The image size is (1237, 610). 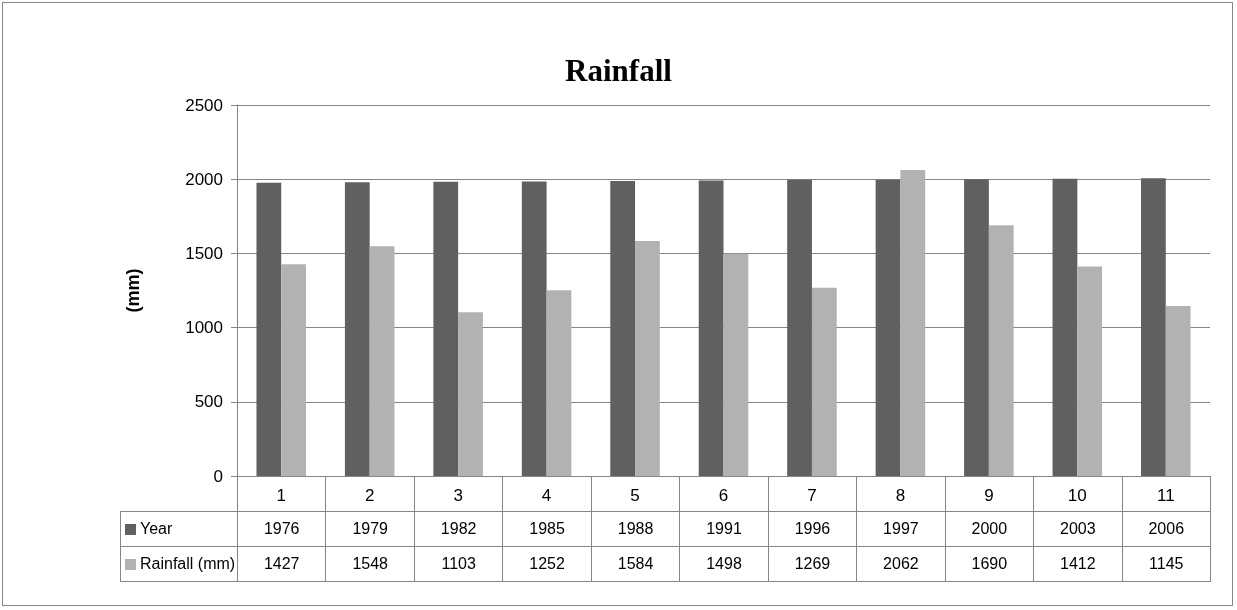 I want to click on chart-title: Rainfall, so click(x=619, y=70).